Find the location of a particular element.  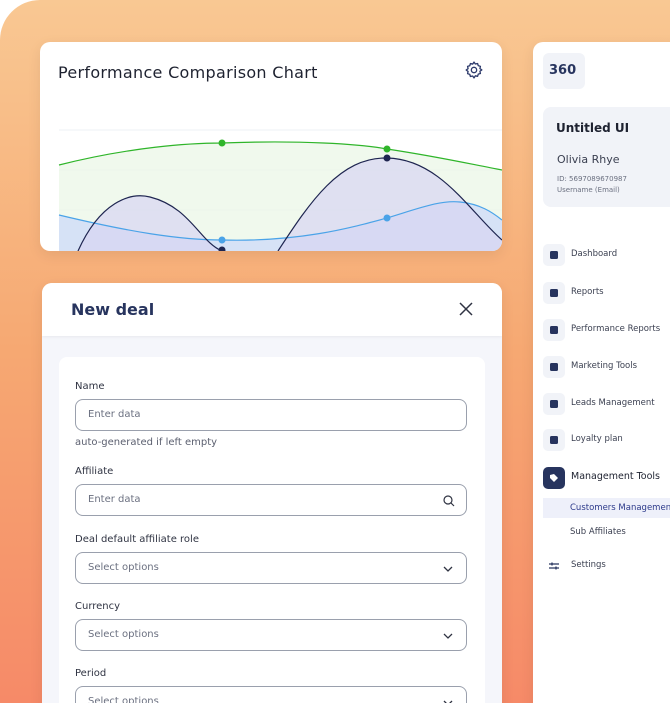

profile-name: Olivia Rhye is located at coordinates (588, 159).